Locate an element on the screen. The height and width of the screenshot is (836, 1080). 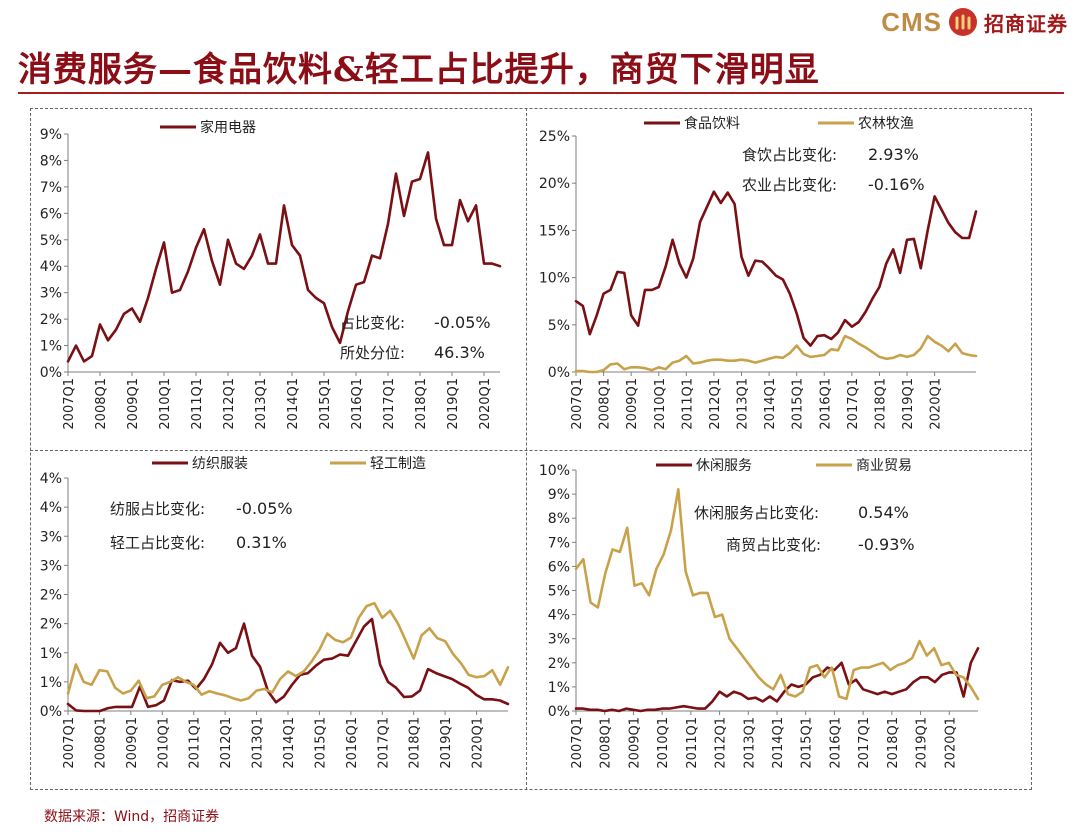
legend-label-0: 休闲服务 is located at coordinates (724, 466).